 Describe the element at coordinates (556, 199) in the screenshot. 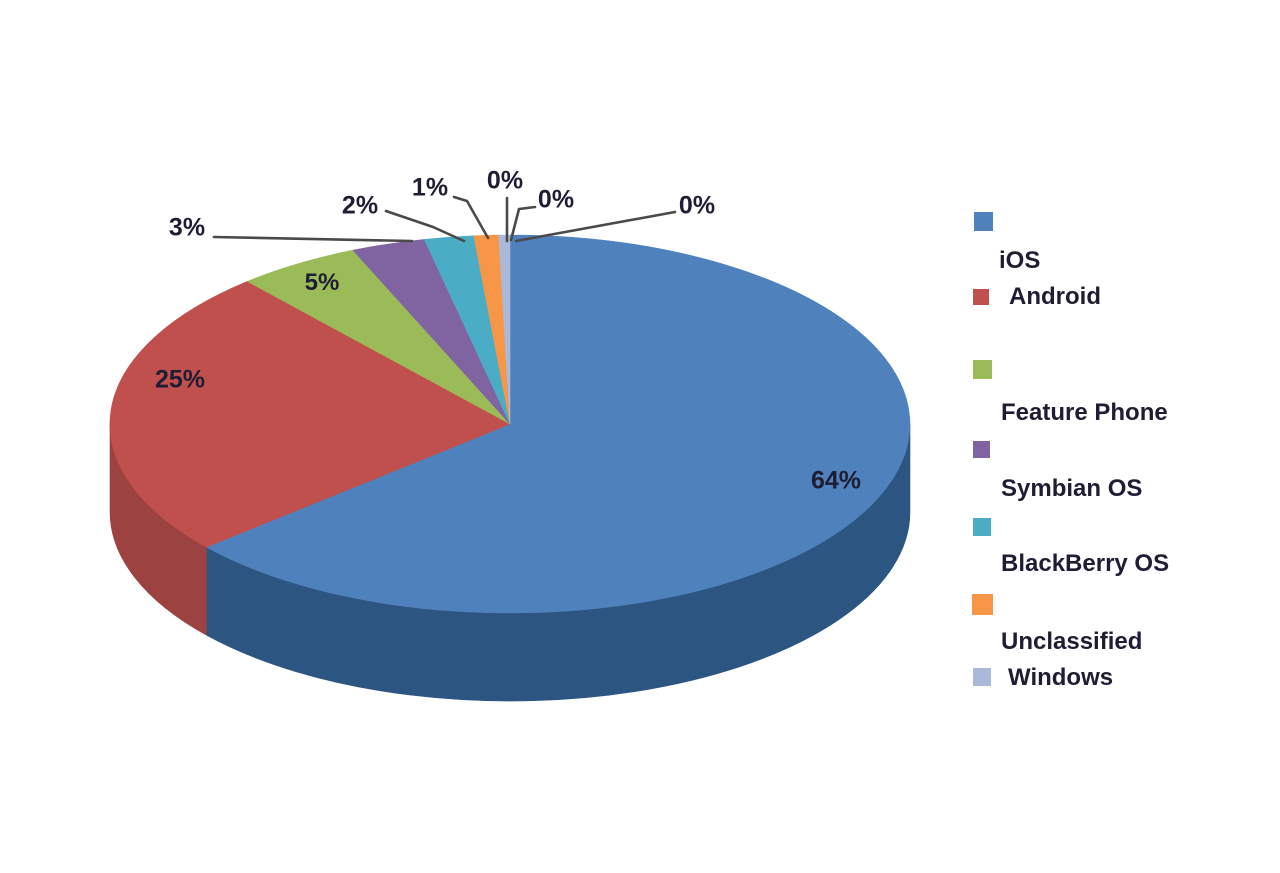

I see `callout-label-zero-2: 0%` at that location.